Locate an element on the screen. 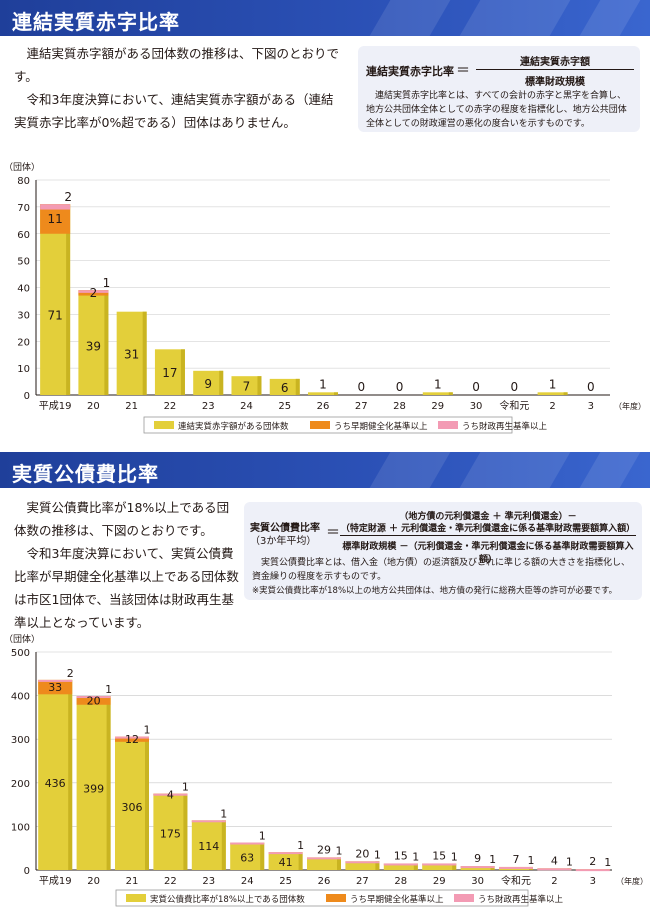 This screenshot has height=910, width=650. data-label-total: 399 is located at coordinates (93, 788).